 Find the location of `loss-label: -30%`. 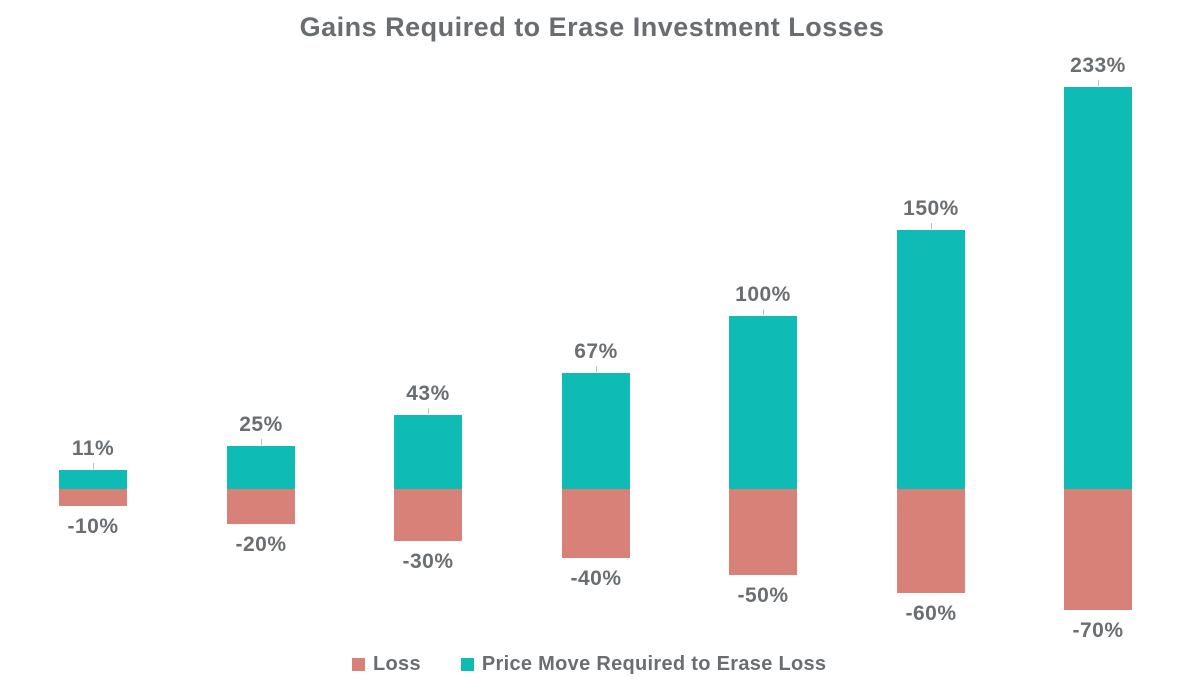

loss-label: -30% is located at coordinates (428, 561).